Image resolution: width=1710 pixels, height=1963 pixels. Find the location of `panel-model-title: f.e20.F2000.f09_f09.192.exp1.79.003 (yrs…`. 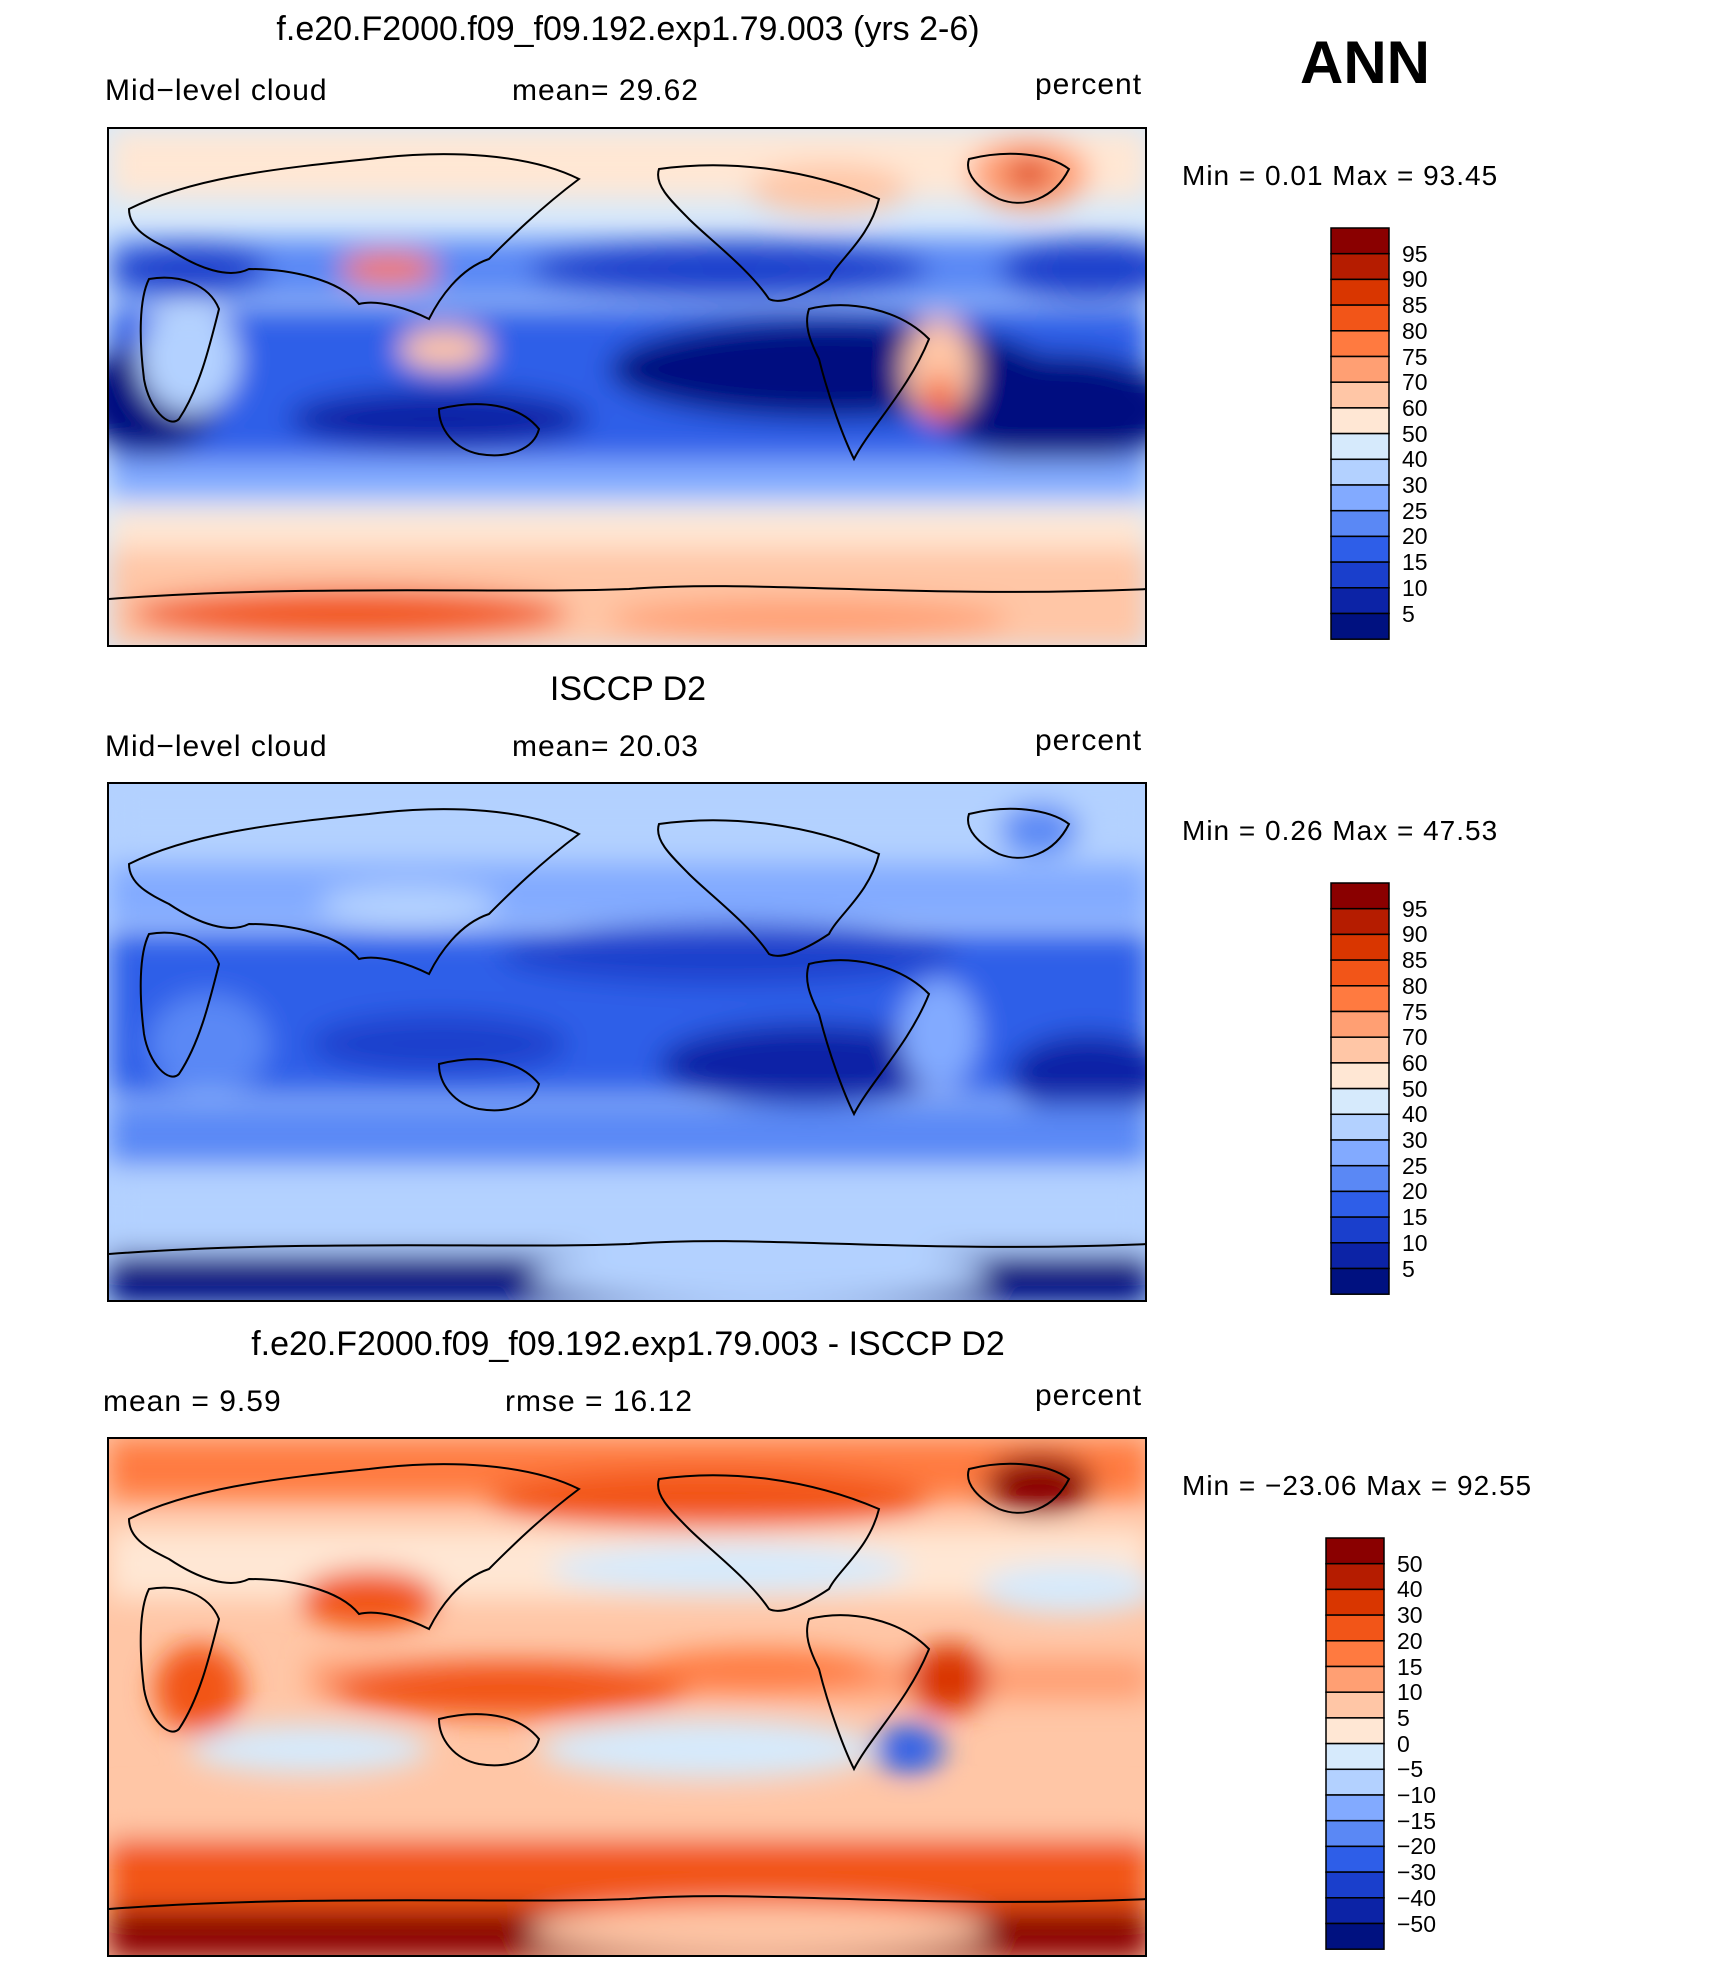

panel-model-title: f.e20.F2000.f09_f09.192.exp1.79.003 (yrs… is located at coordinates (628, 29).